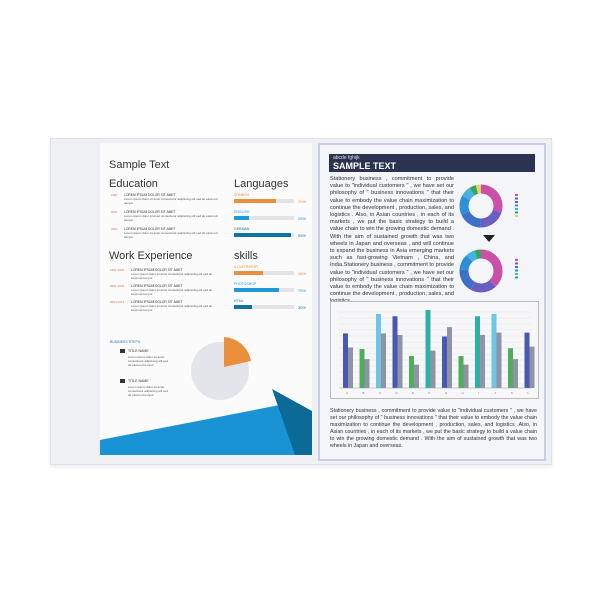  I want to click on education-year: 2004, so click(114, 229).